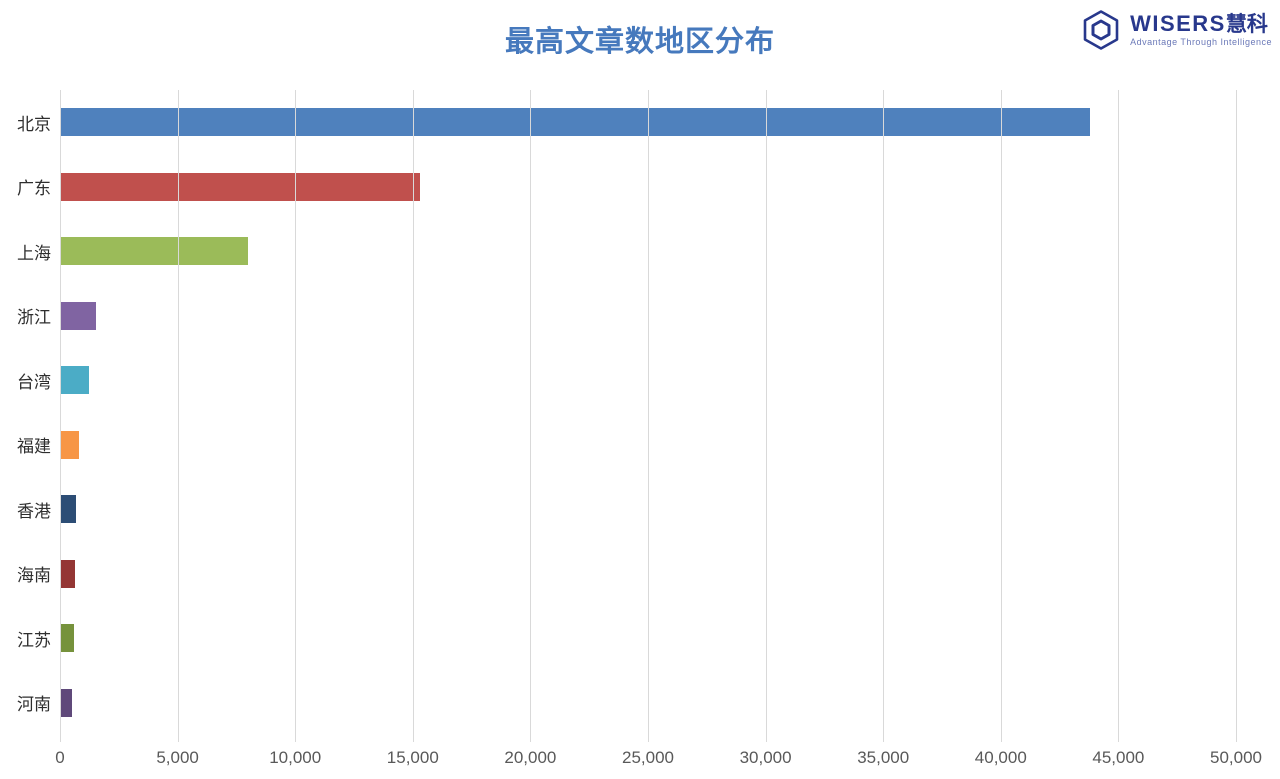 This screenshot has height=779, width=1280. Describe the element at coordinates (78, 315) in the screenshot. I see `bar-浙江` at that location.